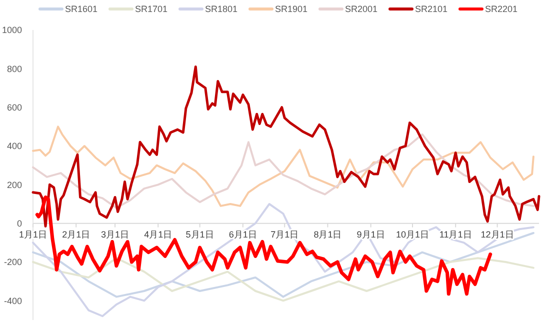 The width and height of the screenshot is (550, 332). I want to click on line-series, so click(283, 279).